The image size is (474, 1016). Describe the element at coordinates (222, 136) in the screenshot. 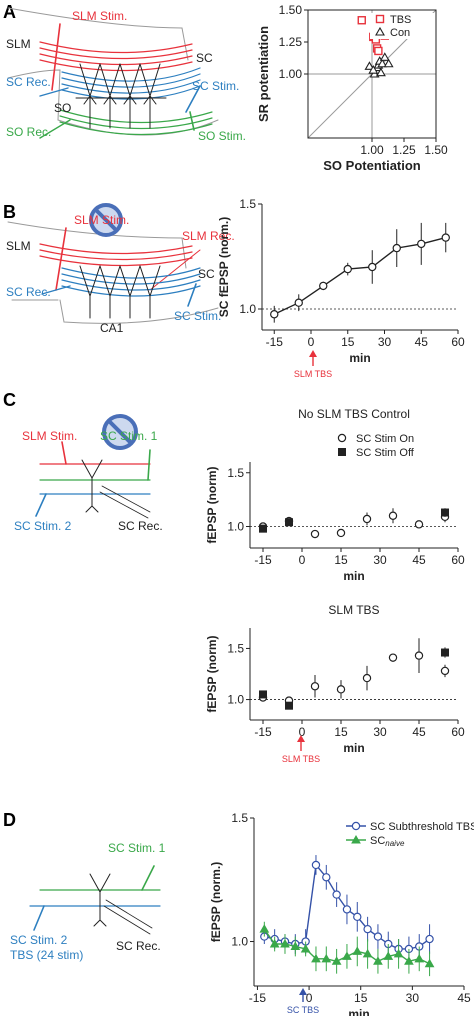

I see `a-so-stim-label: SO Stim.` at that location.